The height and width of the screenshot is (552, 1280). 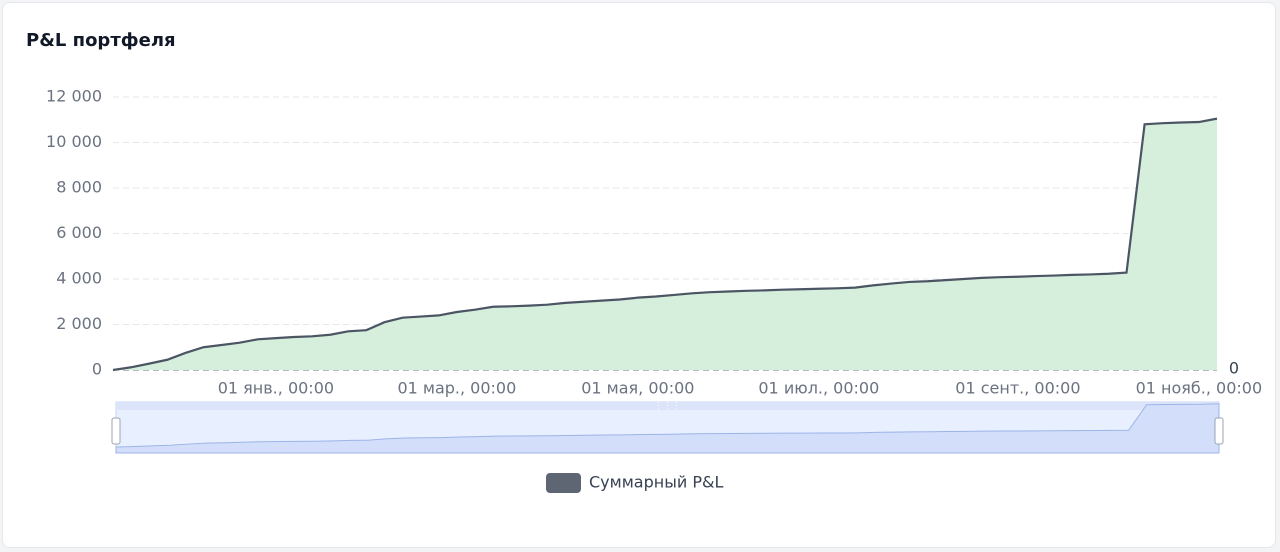 I want to click on zoom-top-bar, so click(x=667, y=406).